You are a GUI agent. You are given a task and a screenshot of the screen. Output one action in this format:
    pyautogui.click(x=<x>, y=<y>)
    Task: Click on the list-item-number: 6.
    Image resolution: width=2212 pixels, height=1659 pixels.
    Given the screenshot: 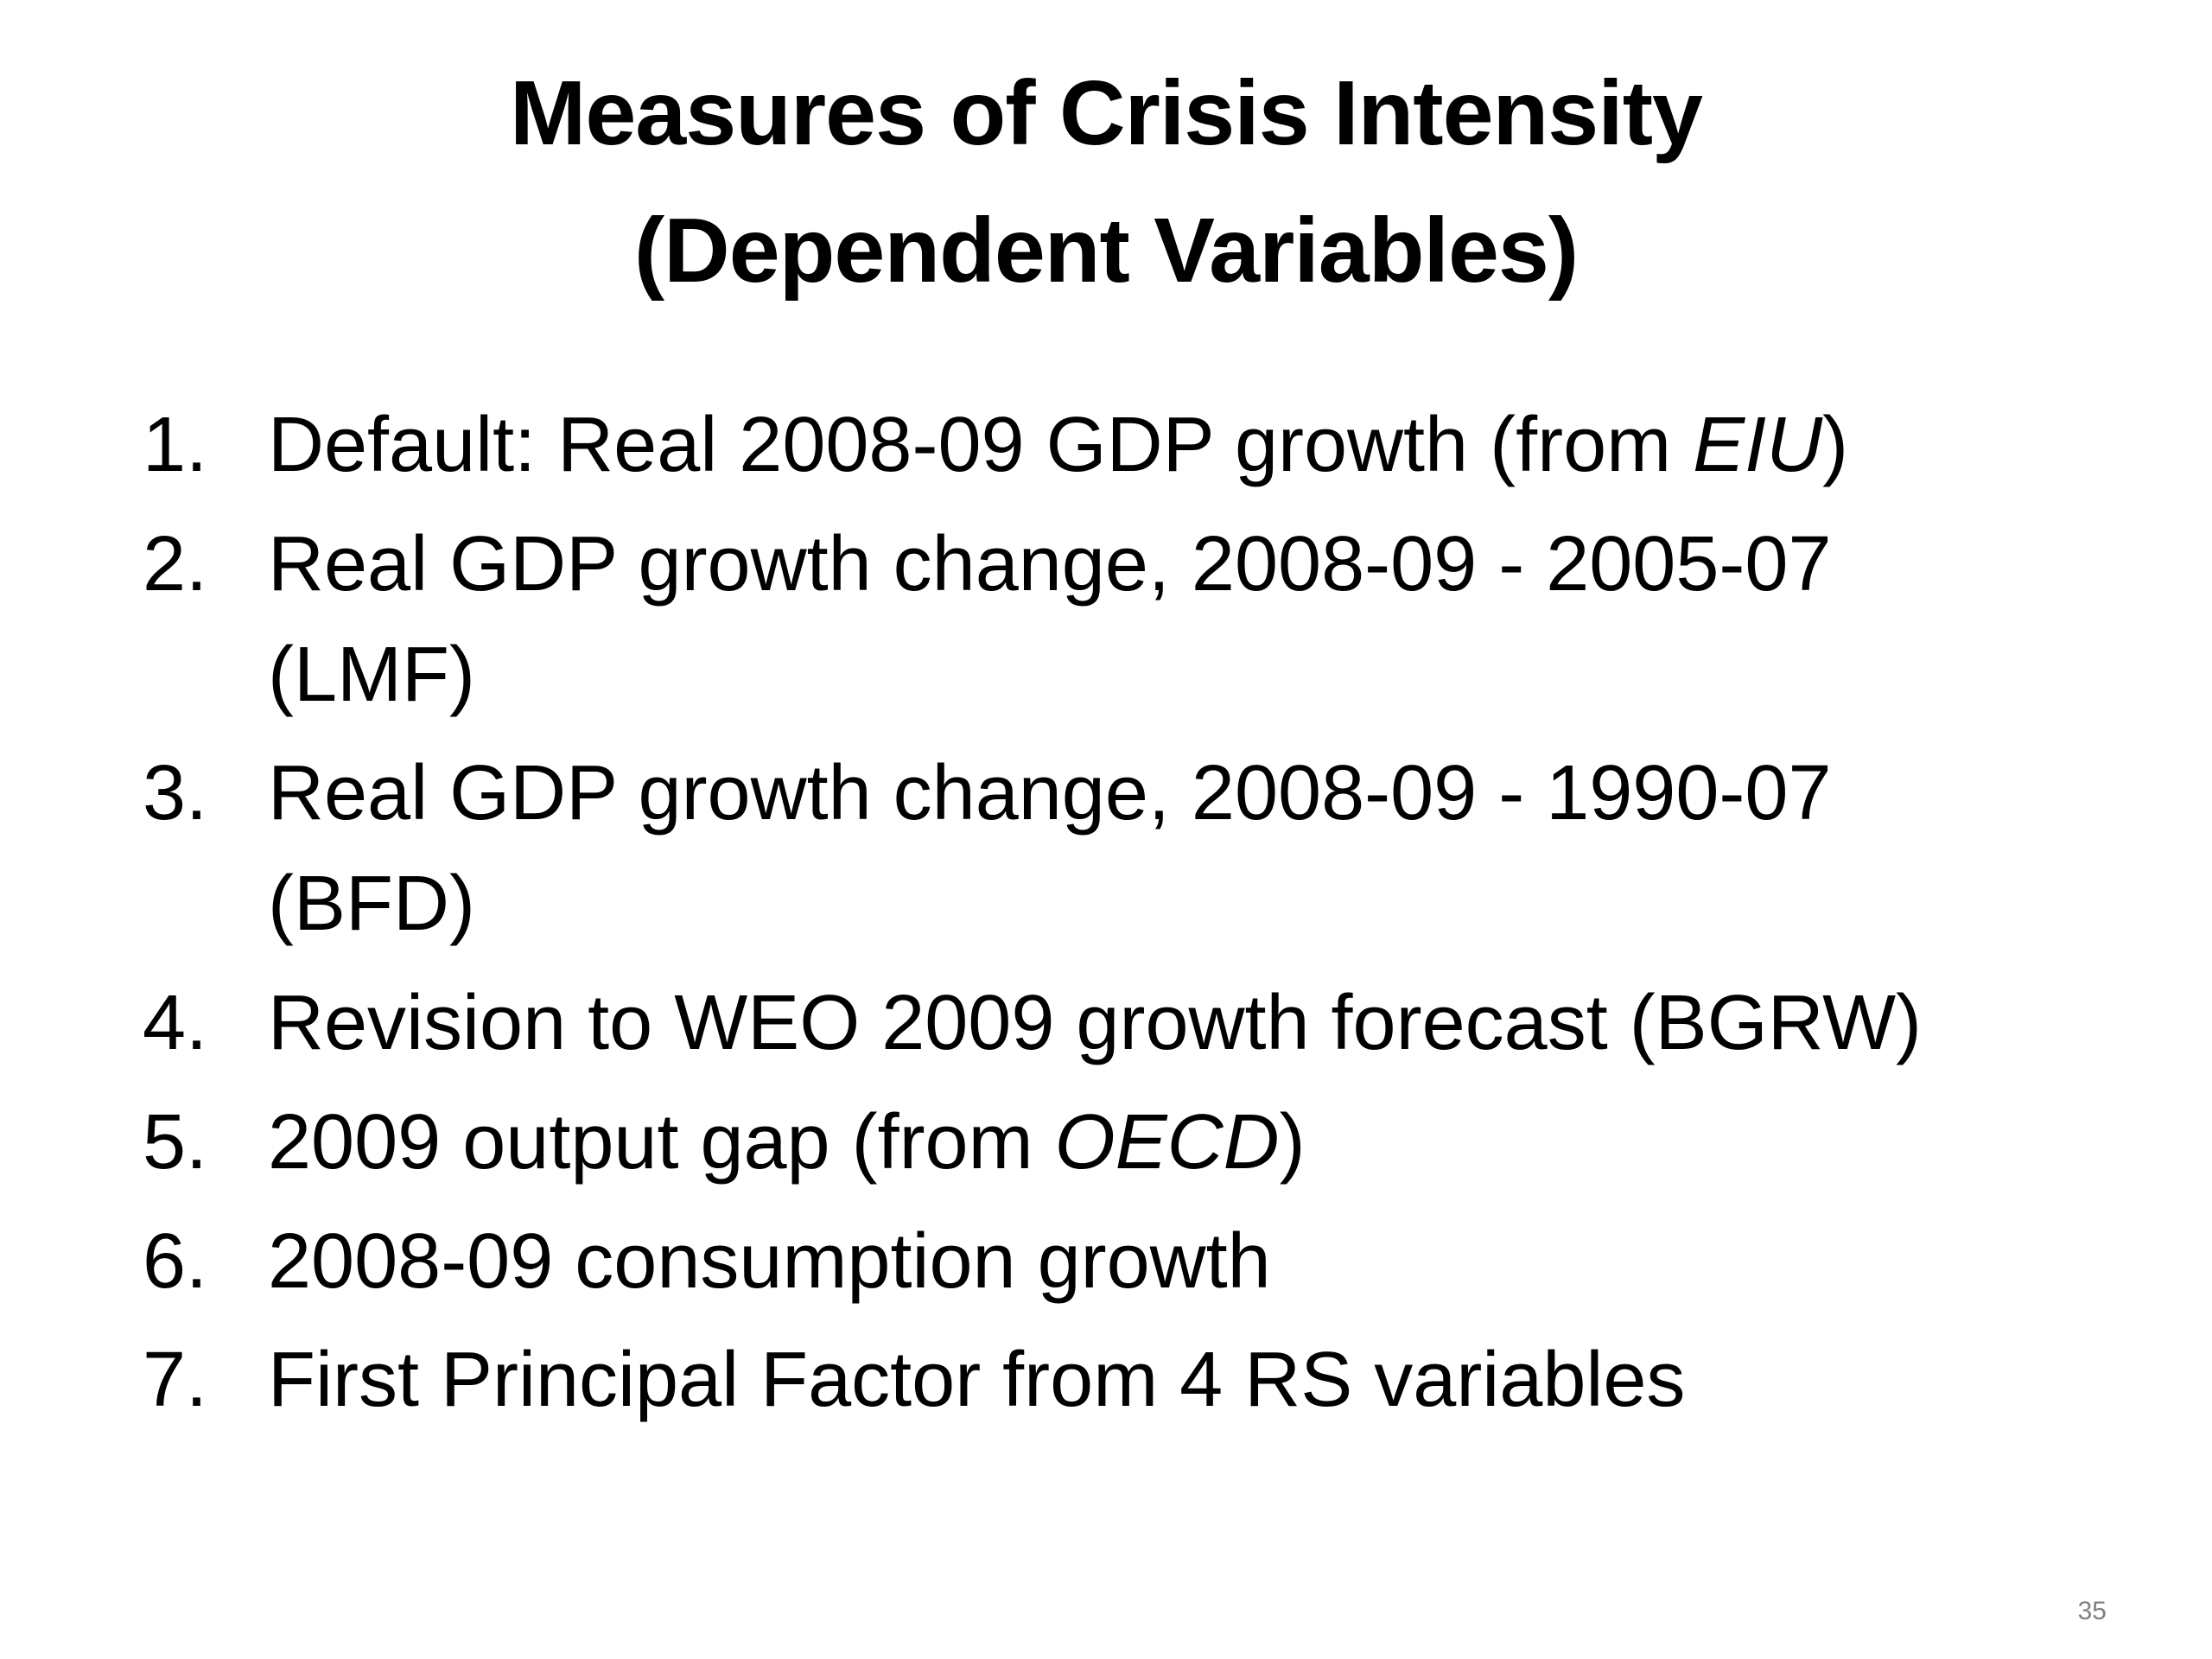 What is the action you would take?
    pyautogui.click(x=175, y=1261)
    